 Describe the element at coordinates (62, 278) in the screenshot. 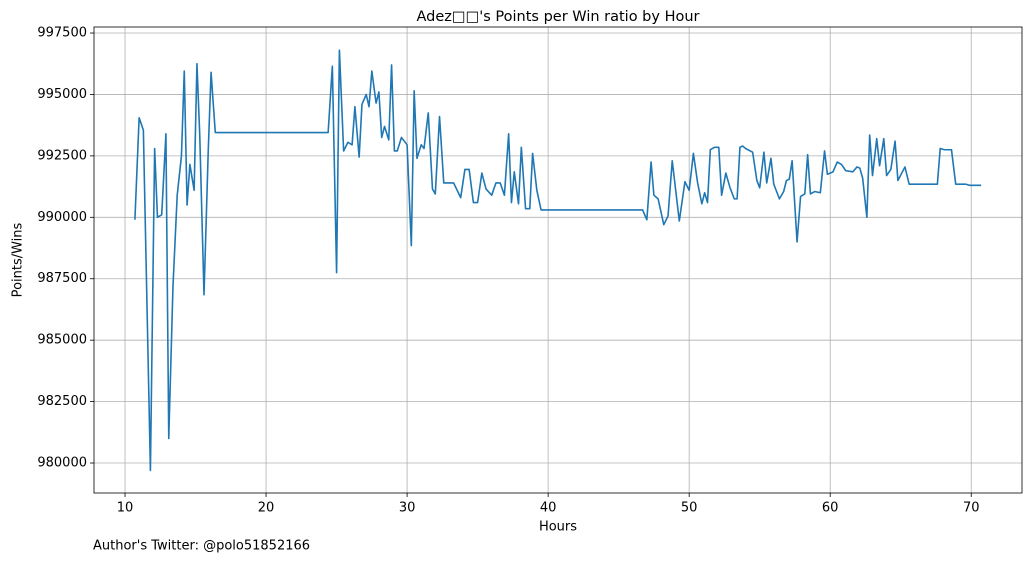

I see `y-tick-label: 987500` at that location.